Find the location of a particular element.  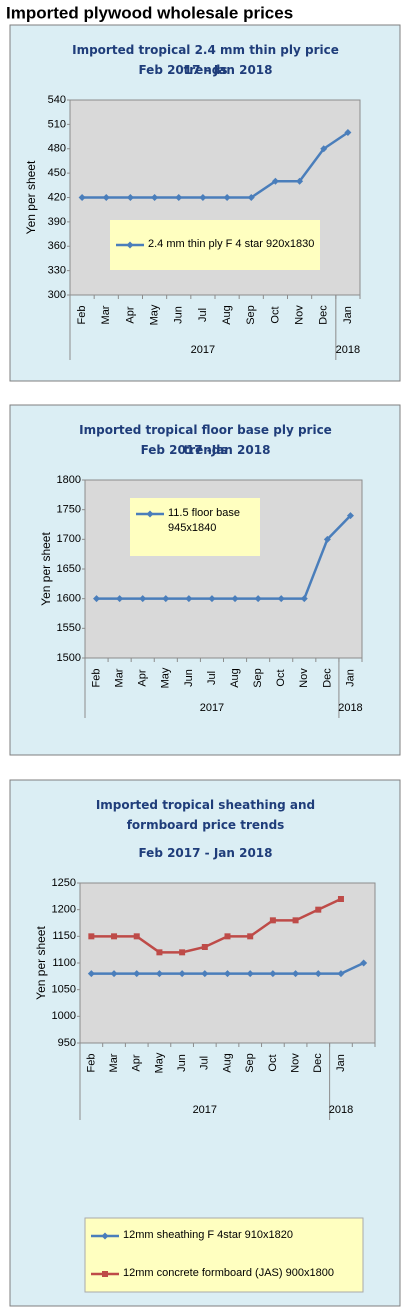

chart-subtitle-box: Feb 2017 -Jan 2018 is located at coordinates (206, 450).